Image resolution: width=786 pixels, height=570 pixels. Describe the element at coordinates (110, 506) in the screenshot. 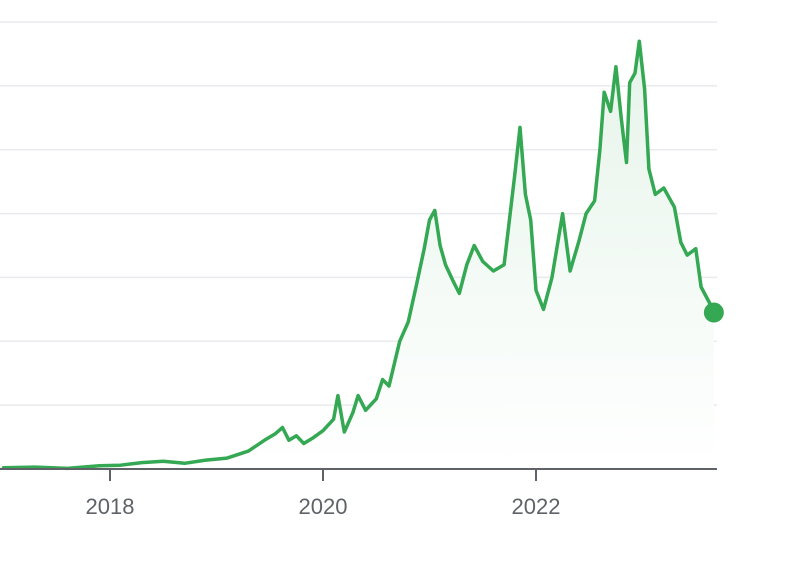

I see `x-tick-label: 2018` at that location.